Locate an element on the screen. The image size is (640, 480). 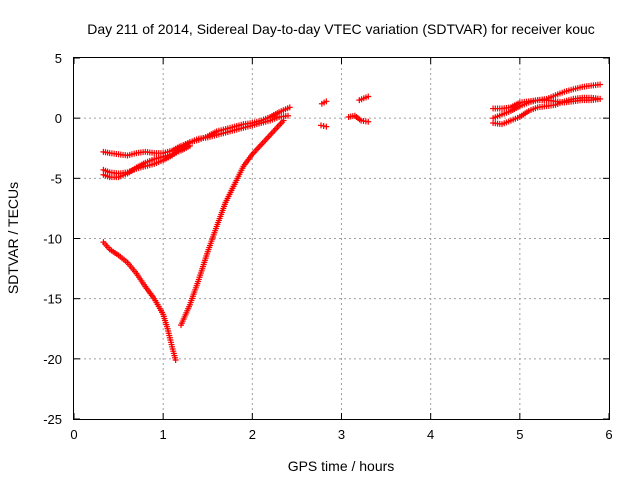
x-tick-label: 6 is located at coordinates (608, 434).